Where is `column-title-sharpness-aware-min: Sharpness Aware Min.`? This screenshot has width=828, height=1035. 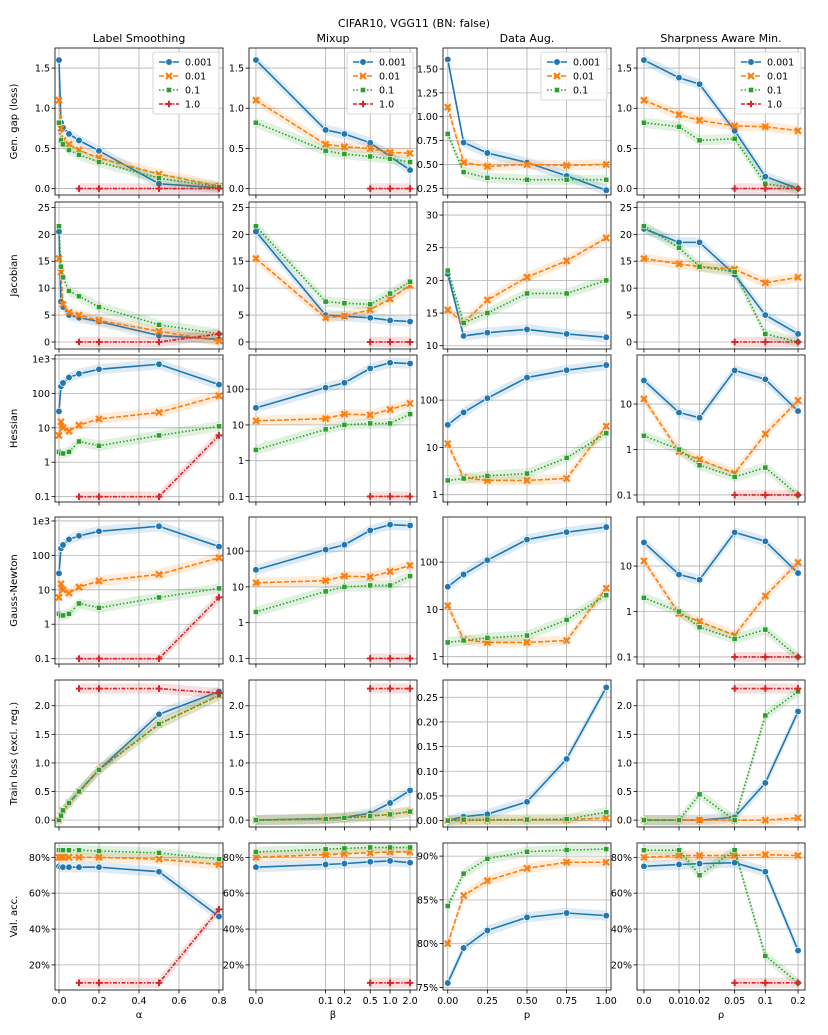
column-title-sharpness-aware-min: Sharpness Aware Min. is located at coordinates (720, 38).